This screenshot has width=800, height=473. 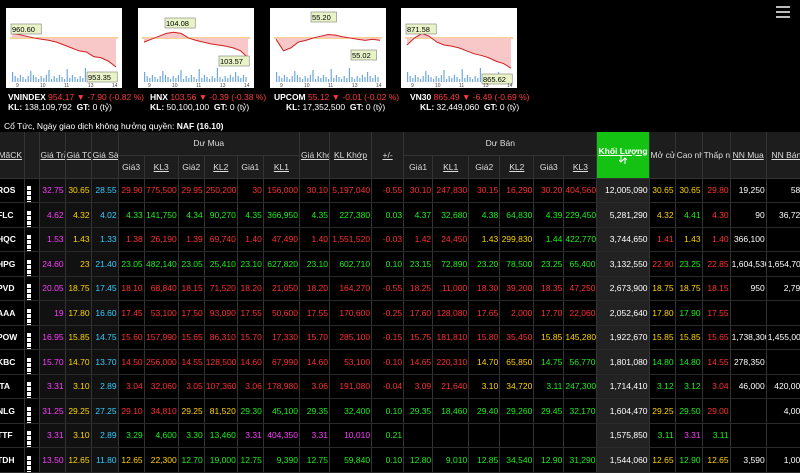 I want to click on col-gia3-mua: Giá3, so click(x=131, y=167).